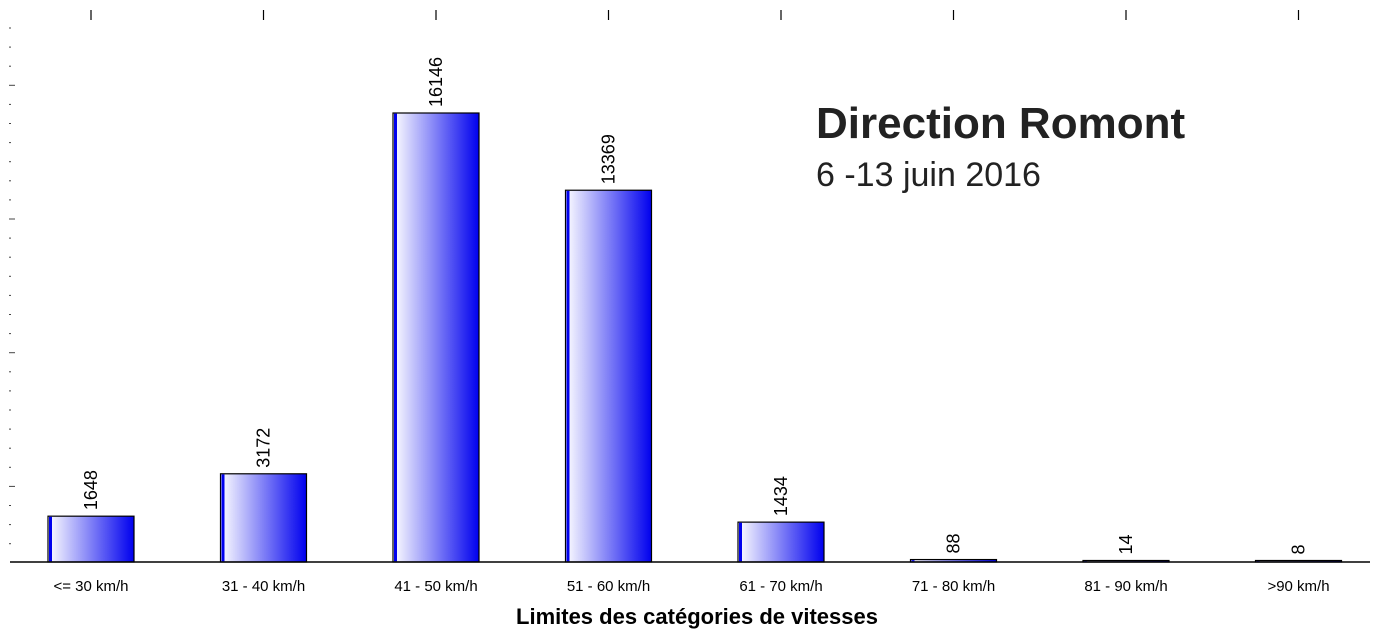 The width and height of the screenshot is (1378, 634). What do you see at coordinates (1126, 544) in the screenshot?
I see `bar-value-label: 14` at bounding box center [1126, 544].